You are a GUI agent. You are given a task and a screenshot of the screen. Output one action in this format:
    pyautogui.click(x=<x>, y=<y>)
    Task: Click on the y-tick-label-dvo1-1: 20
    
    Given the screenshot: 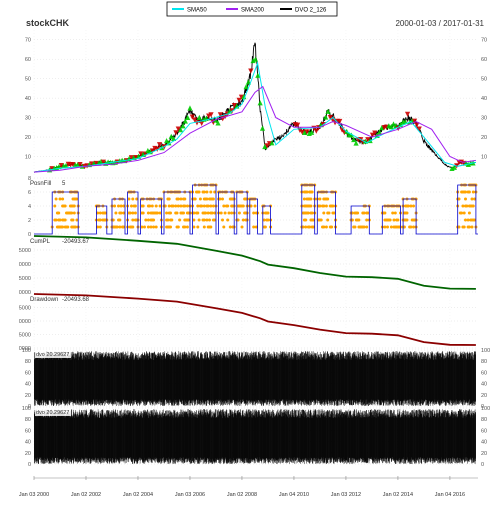 What is the action you would take?
    pyautogui.click(x=28, y=396)
    